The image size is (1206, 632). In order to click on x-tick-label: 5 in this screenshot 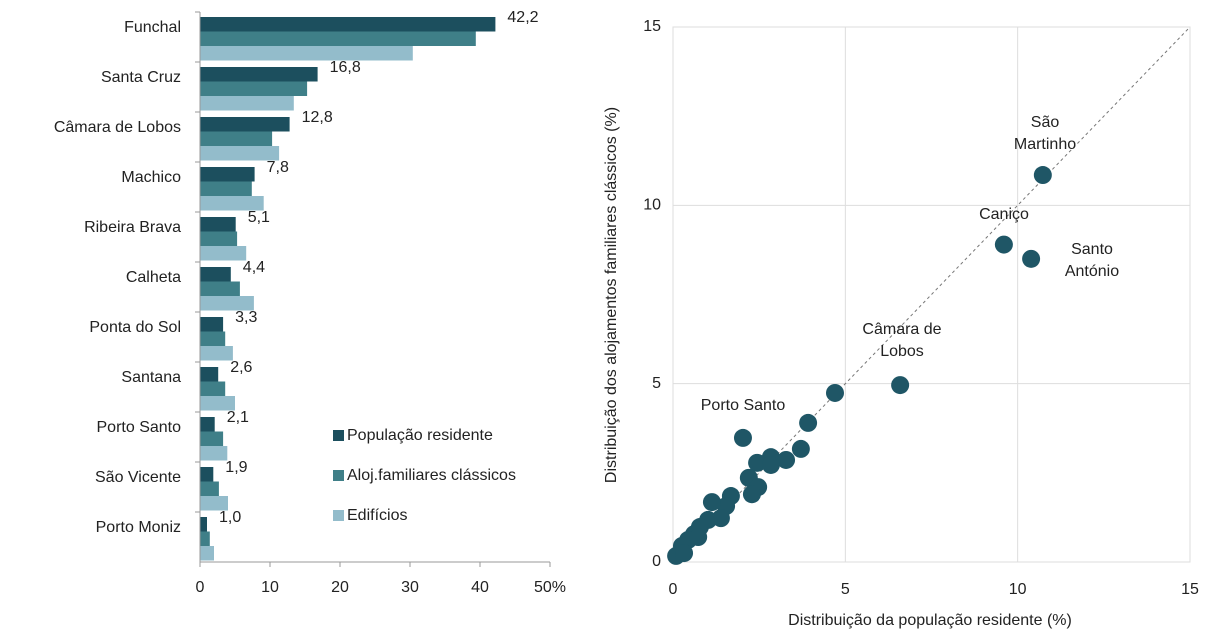, I will do `click(845, 589)`.